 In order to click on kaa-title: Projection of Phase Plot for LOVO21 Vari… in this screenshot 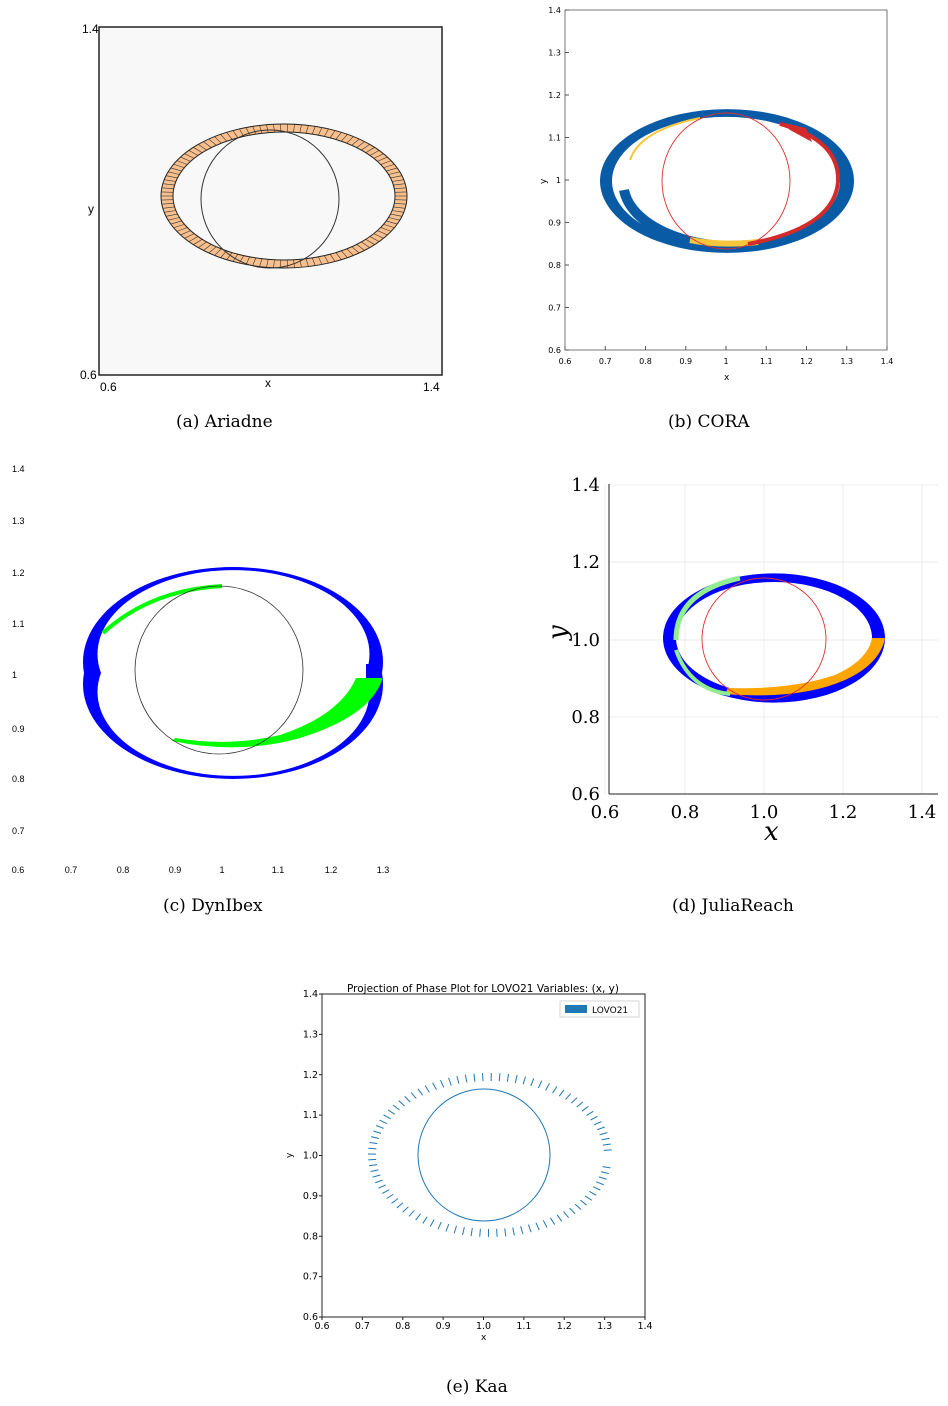, I will do `click(483, 989)`.